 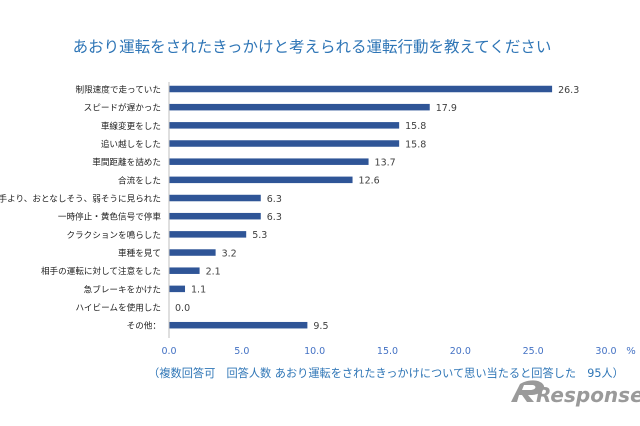 I want to click on category-label: 車間距離を詰めた, so click(x=126, y=162).